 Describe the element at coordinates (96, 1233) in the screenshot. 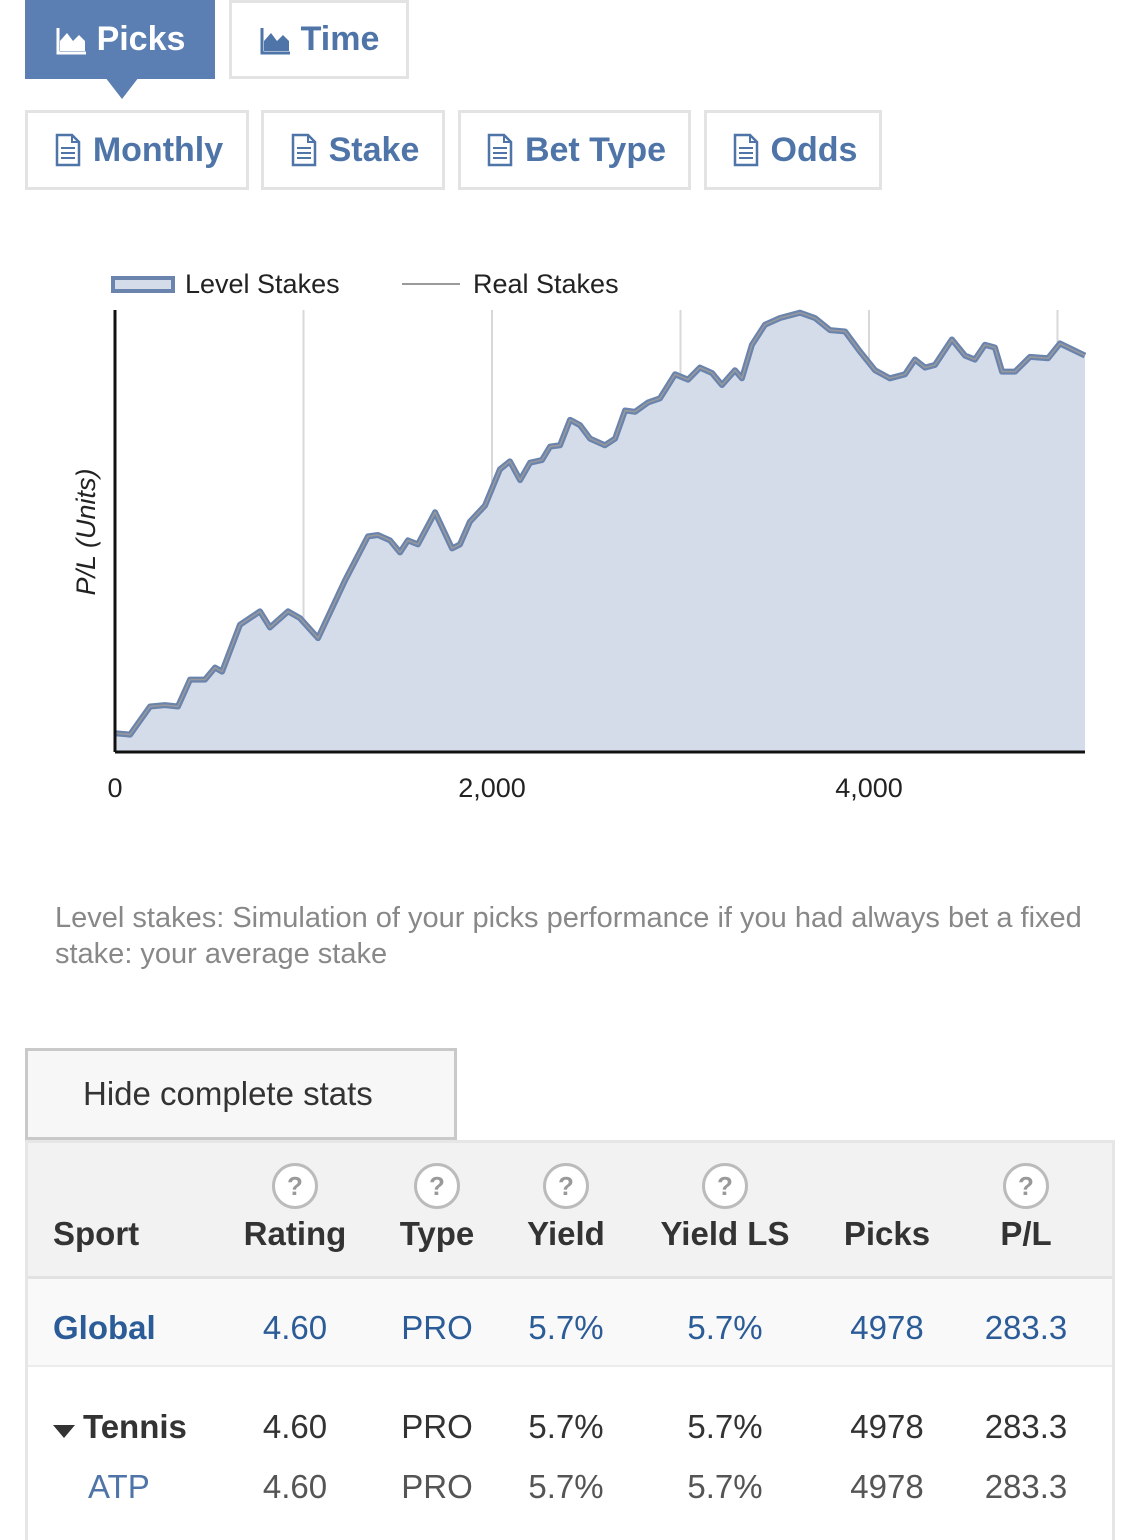

I see `column-header: Sport` at that location.